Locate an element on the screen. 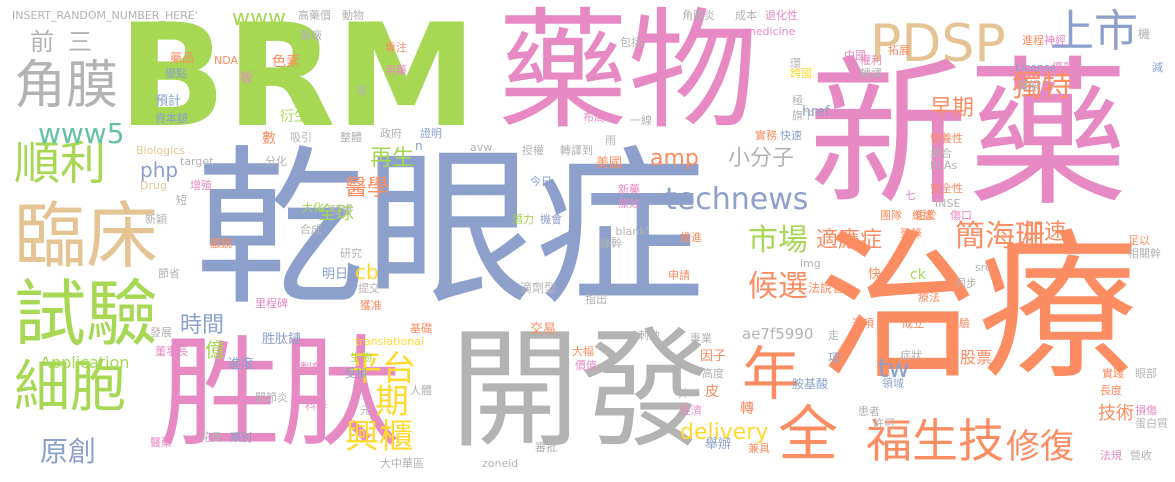 The width and height of the screenshot is (1175, 482). word-healing: 癒合 is located at coordinates (941, 153).